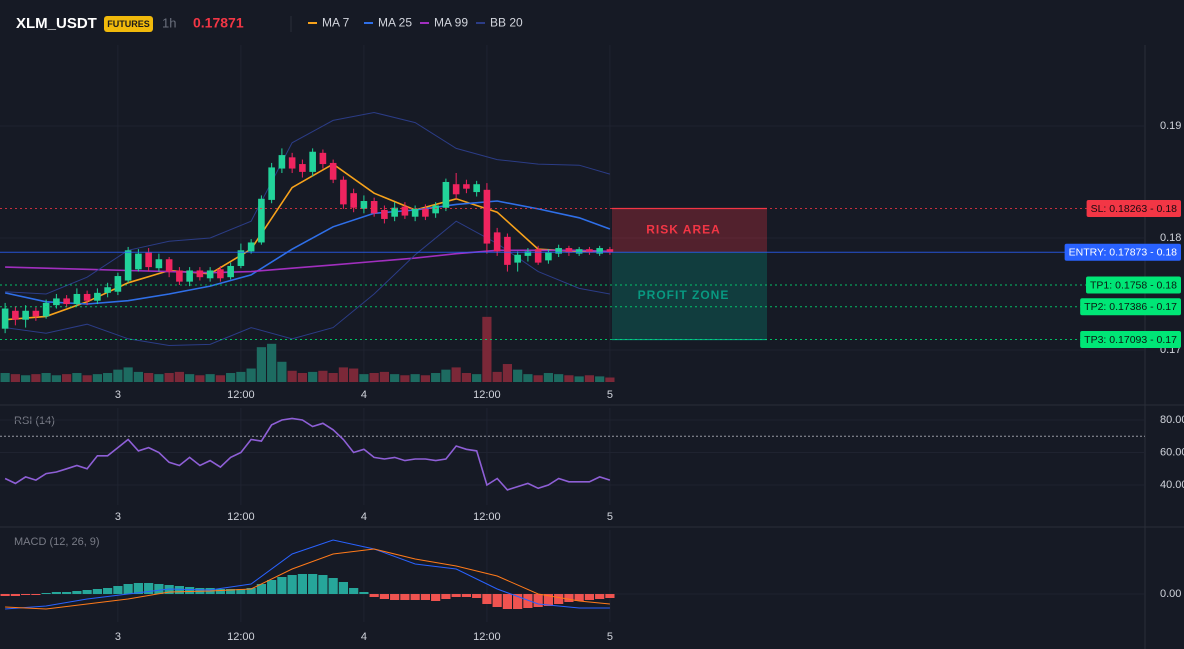  I want to click on interval: 1h, so click(169, 22).